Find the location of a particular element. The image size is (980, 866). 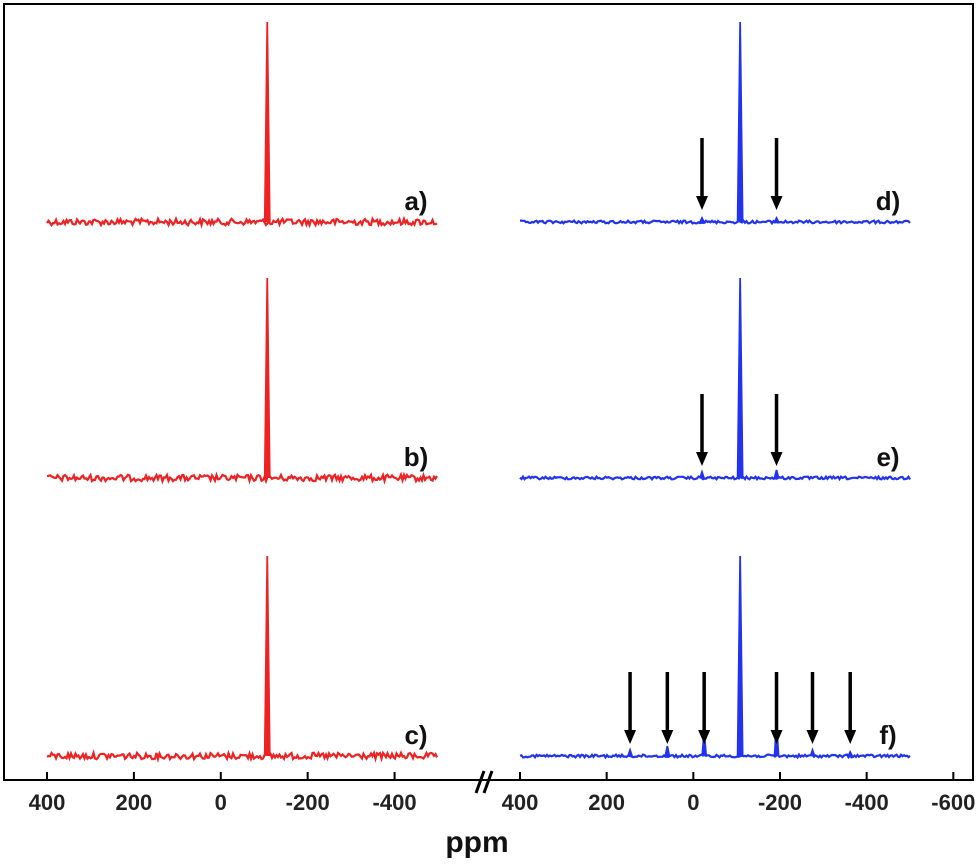

panel-label: f) is located at coordinates (887, 735).